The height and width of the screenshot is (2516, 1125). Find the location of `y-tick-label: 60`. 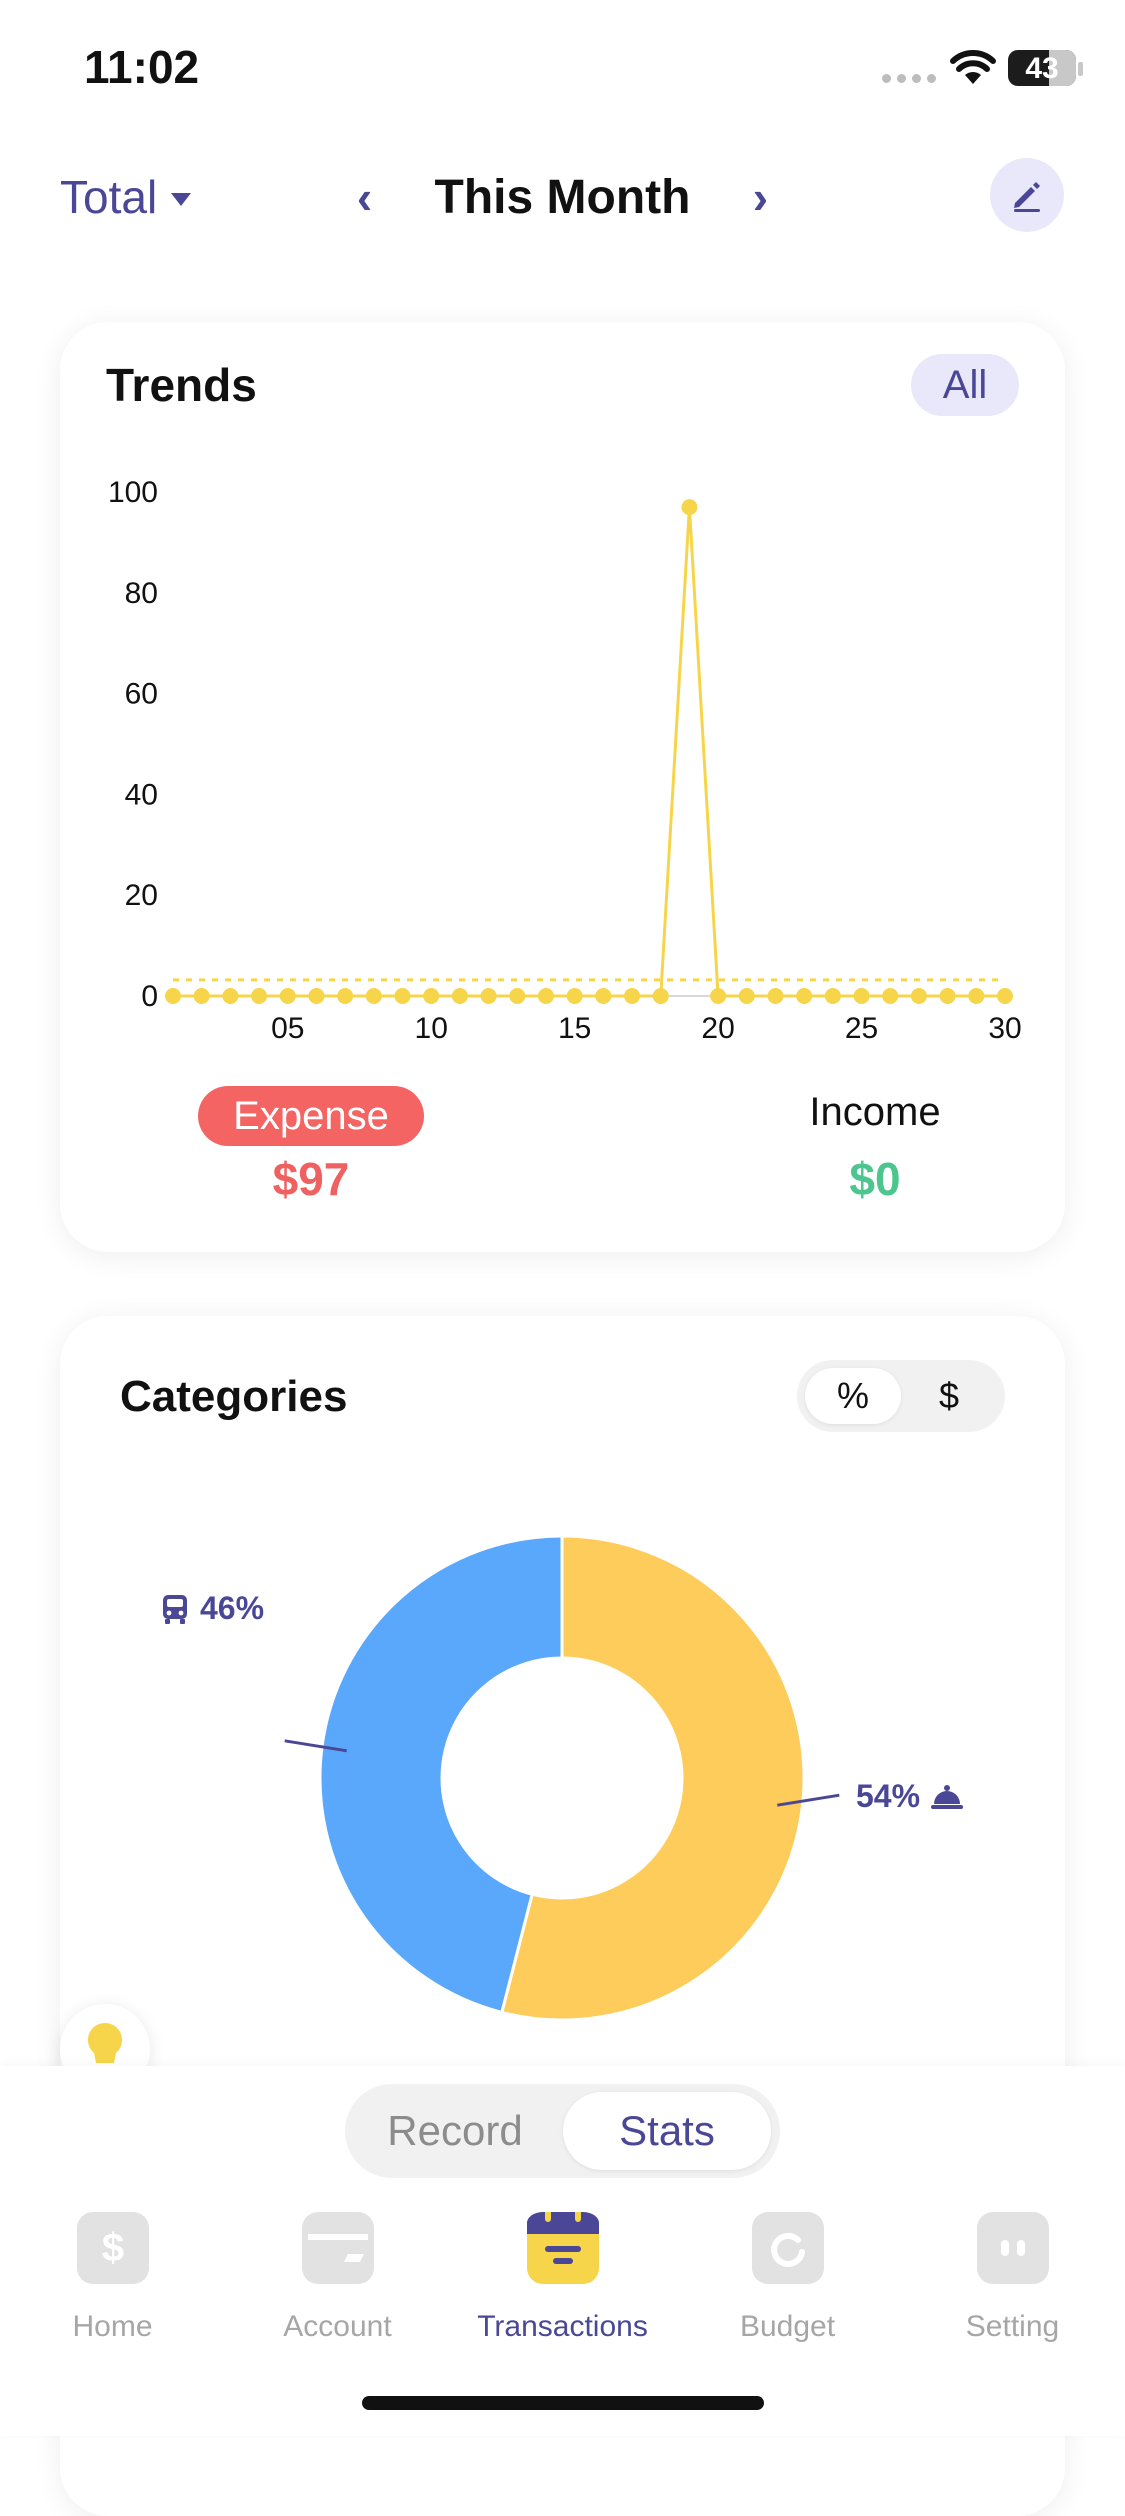

y-tick-label: 60 is located at coordinates (141, 694).